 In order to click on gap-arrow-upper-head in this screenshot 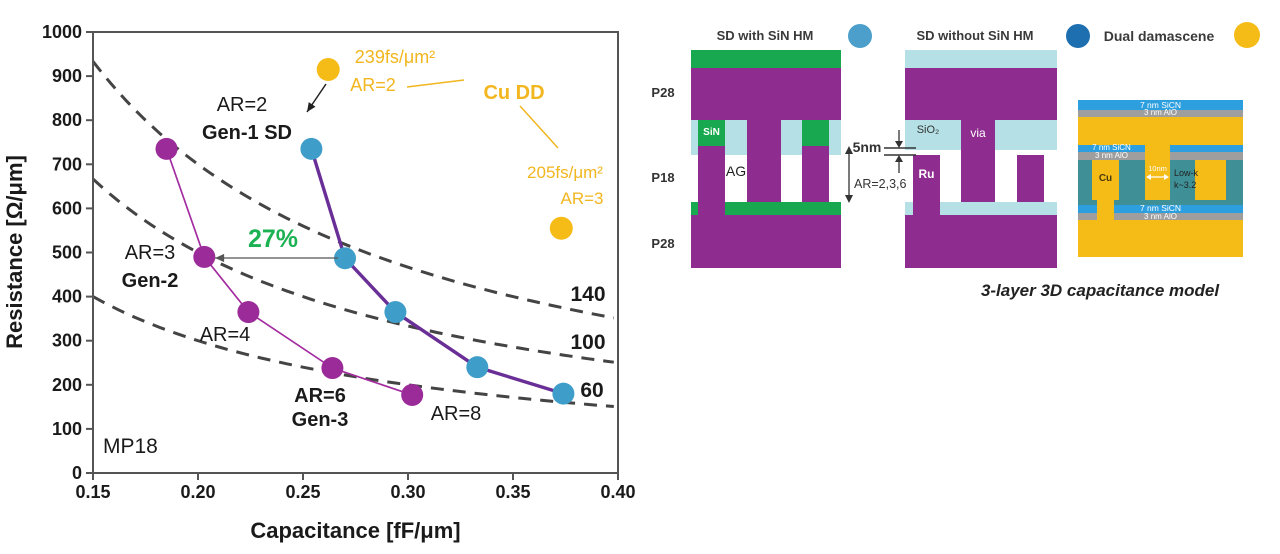, I will do `click(899, 144)`.